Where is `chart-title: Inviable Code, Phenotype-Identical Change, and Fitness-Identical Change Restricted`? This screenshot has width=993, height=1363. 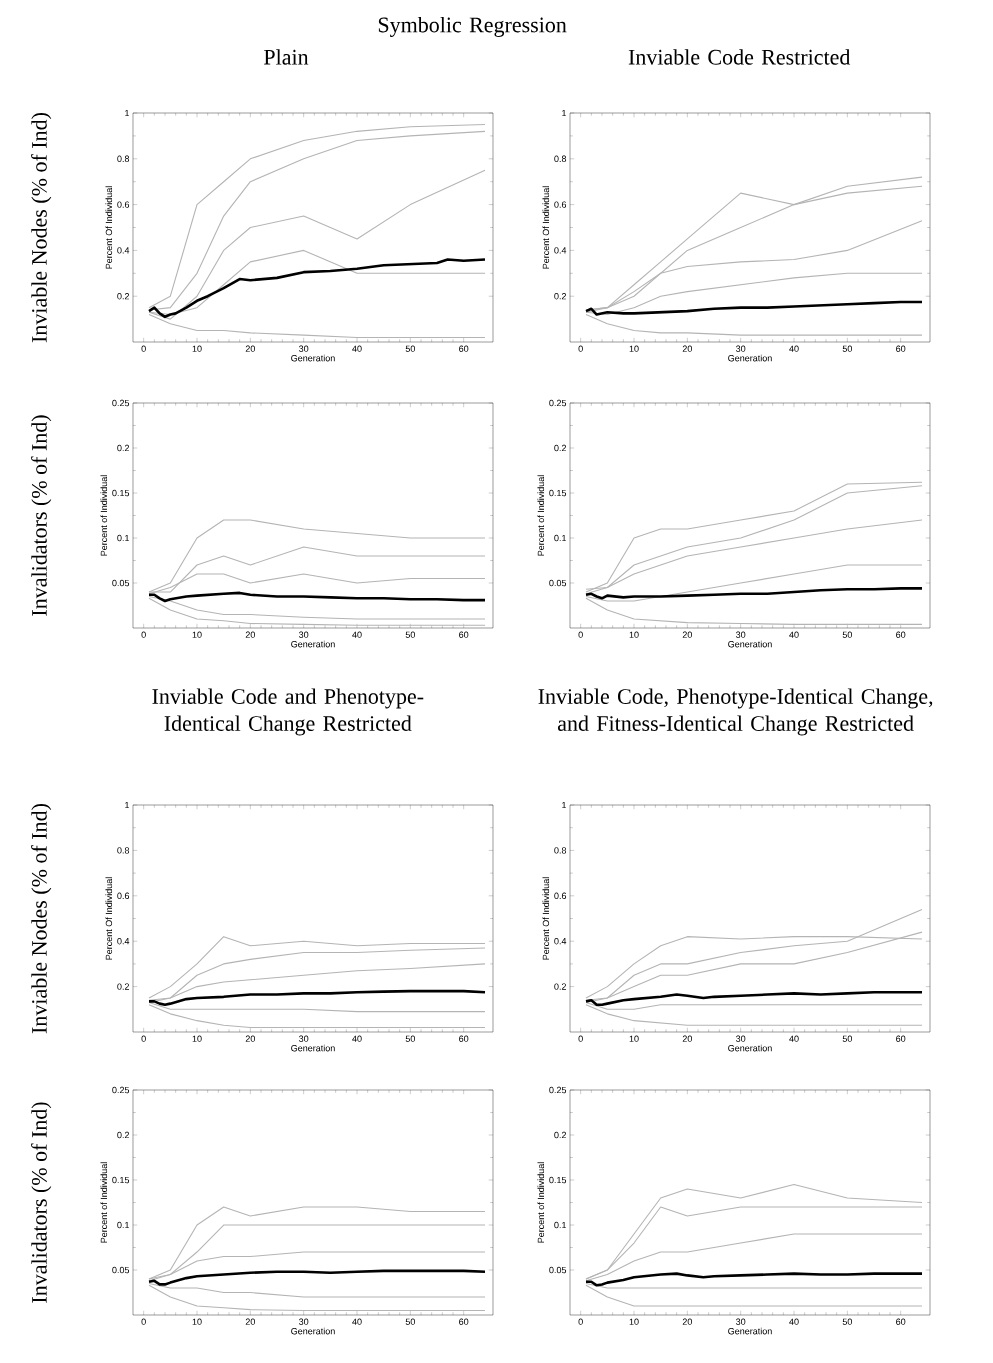
chart-title: Inviable Code, Phenotype-Identical Change, and Fitness-Identical Change Restricted is located at coordinates (735, 712).